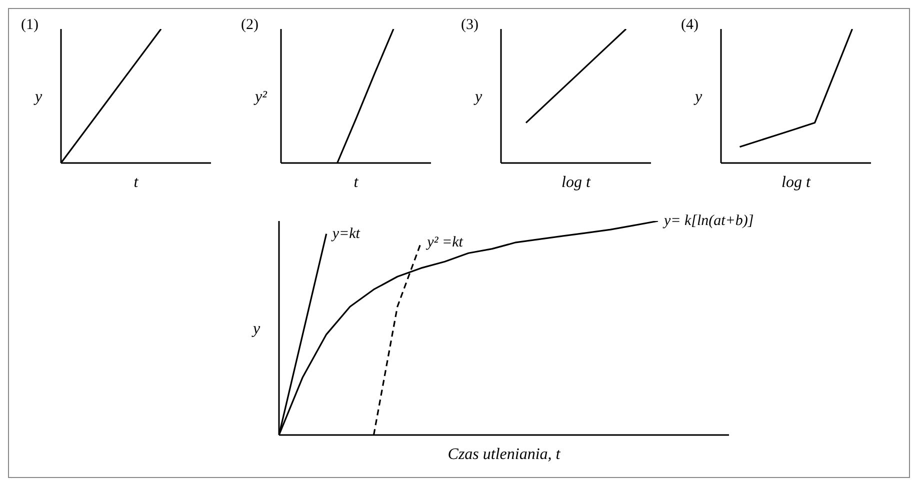 The height and width of the screenshot is (486, 924). Describe the element at coordinates (29, 25) in the screenshot. I see `chart-title: (1)` at that location.